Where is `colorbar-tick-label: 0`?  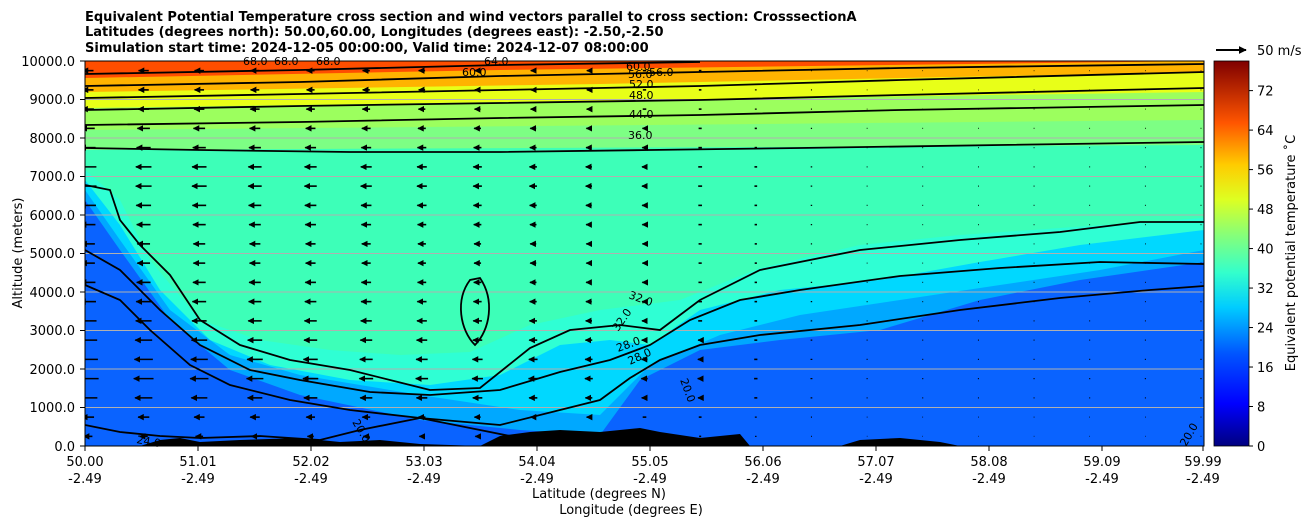
colorbar-tick-label: 0 is located at coordinates (1261, 447).